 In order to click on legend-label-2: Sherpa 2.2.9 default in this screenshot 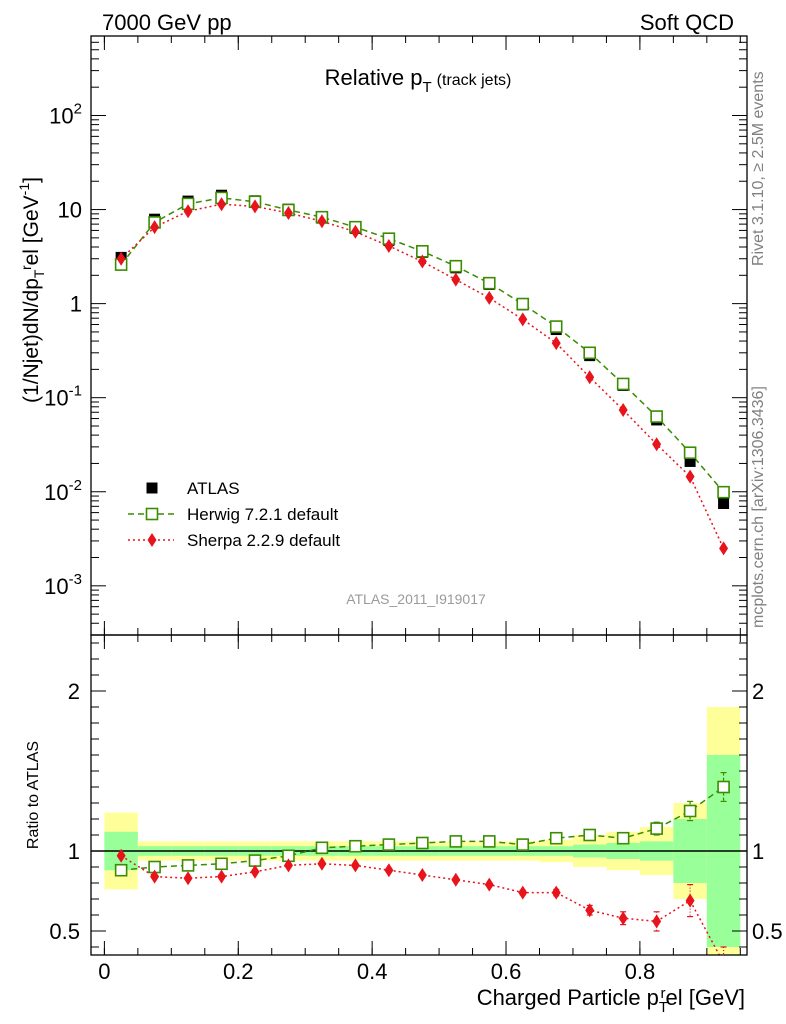, I will do `click(263, 540)`.